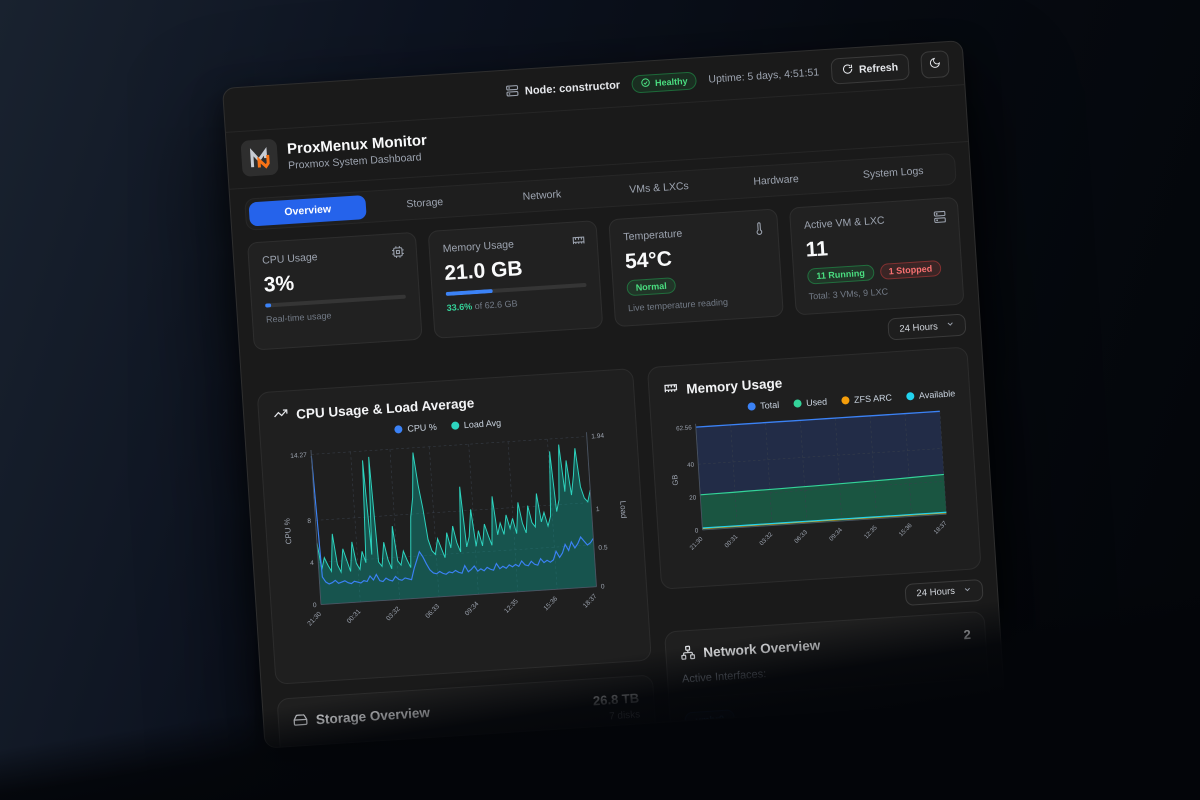  Describe the element at coordinates (776, 180) in the screenshot. I see `tab-hardware: Hardware` at that location.